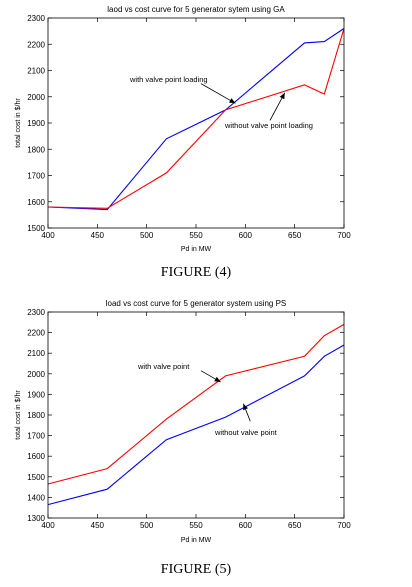 The width and height of the screenshot is (412, 587). I want to click on annotation-arrow, so click(218, 93).